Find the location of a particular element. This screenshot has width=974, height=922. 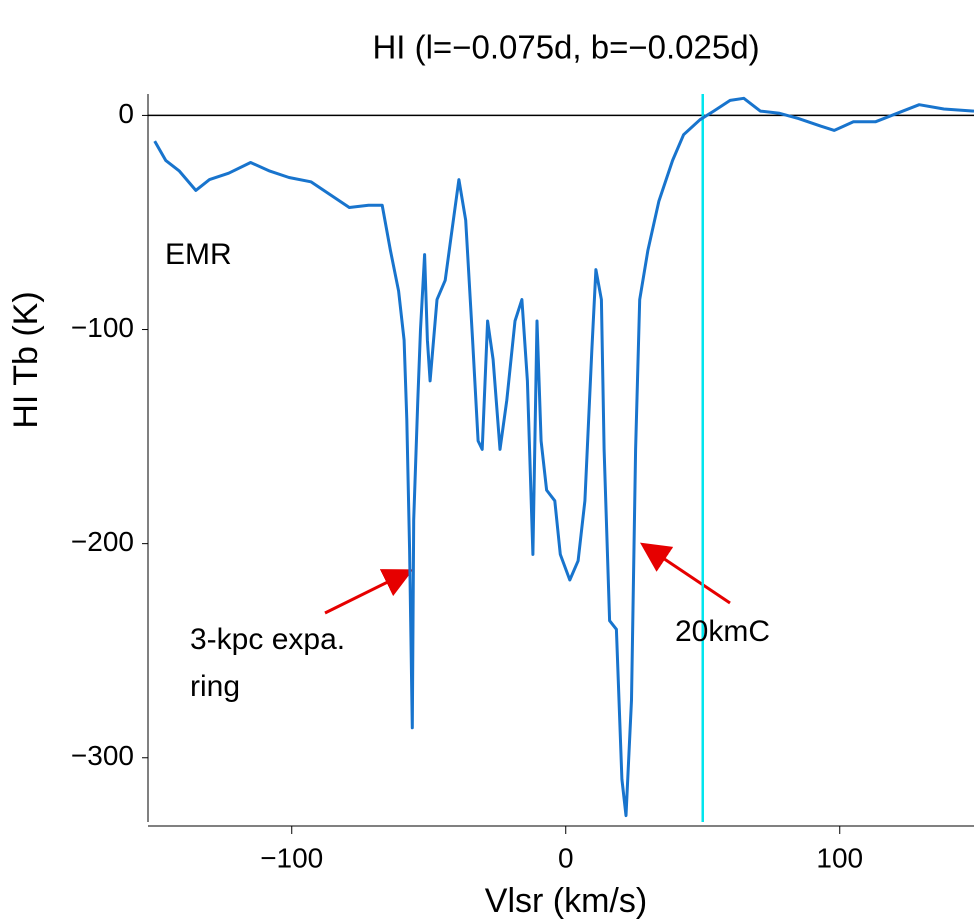

x-axis-label: Vlsr (km/s) is located at coordinates (566, 901).